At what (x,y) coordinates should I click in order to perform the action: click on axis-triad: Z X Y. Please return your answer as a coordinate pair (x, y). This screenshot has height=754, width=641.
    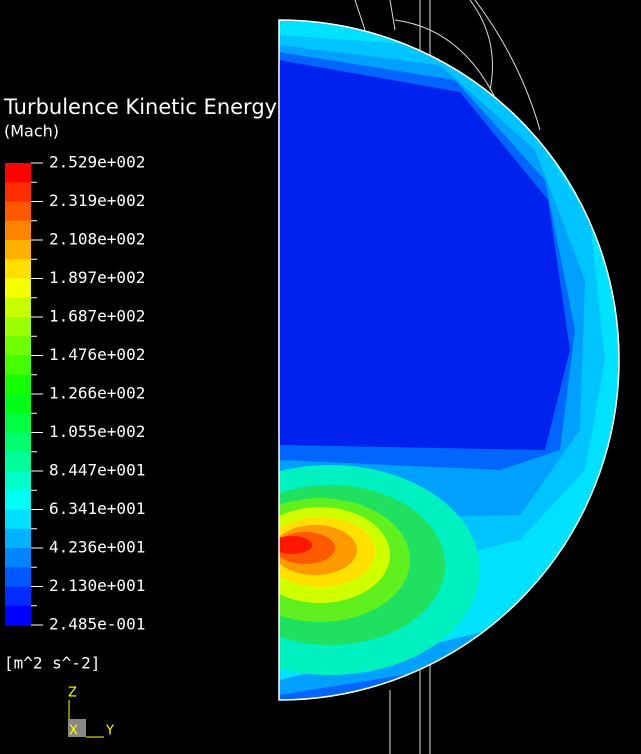
    Looking at the image, I should click on (91, 712).